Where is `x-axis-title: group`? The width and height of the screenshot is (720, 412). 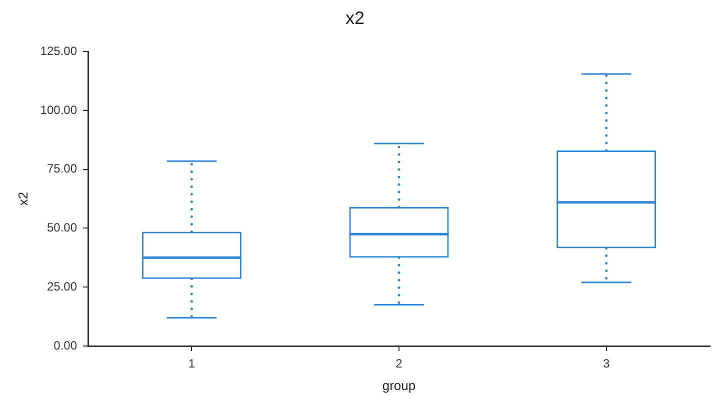 x-axis-title: group is located at coordinates (399, 385).